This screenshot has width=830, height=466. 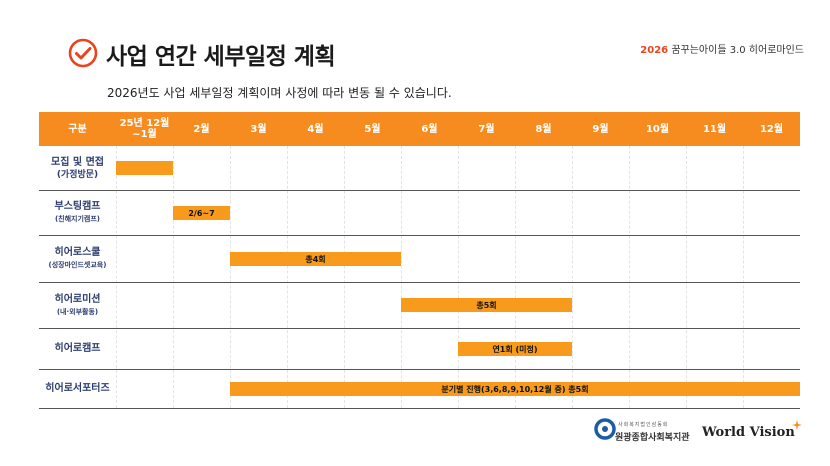 I want to click on world-vision-logo: World Vision, so click(x=752, y=433).